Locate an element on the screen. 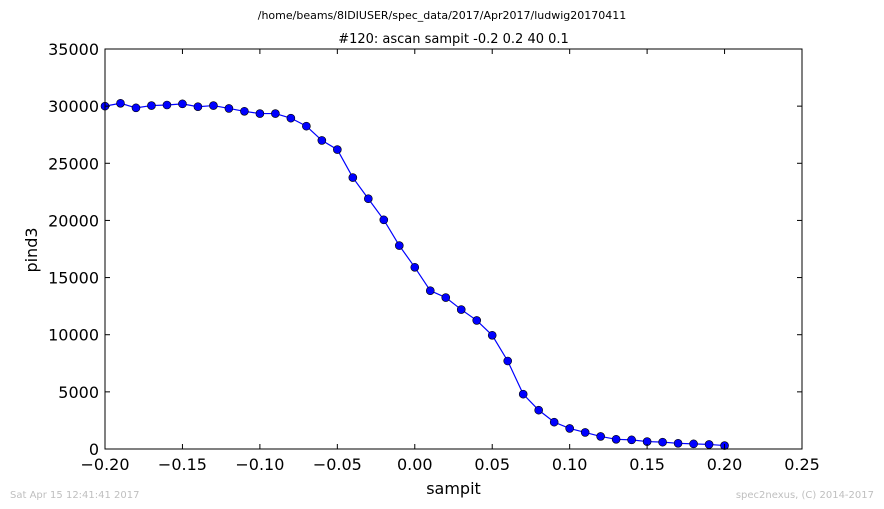 This screenshot has height=509, width=884. x-tick-label: 0.15 is located at coordinates (647, 464).